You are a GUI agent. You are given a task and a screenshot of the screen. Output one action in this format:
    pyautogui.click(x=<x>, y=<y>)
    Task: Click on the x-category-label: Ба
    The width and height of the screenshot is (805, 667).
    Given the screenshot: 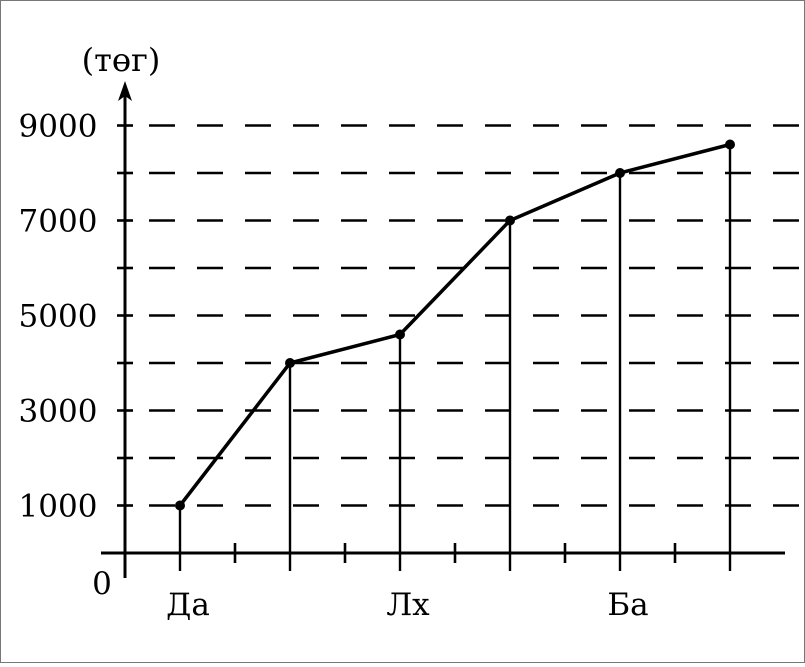 What is the action you would take?
    pyautogui.click(x=627, y=605)
    